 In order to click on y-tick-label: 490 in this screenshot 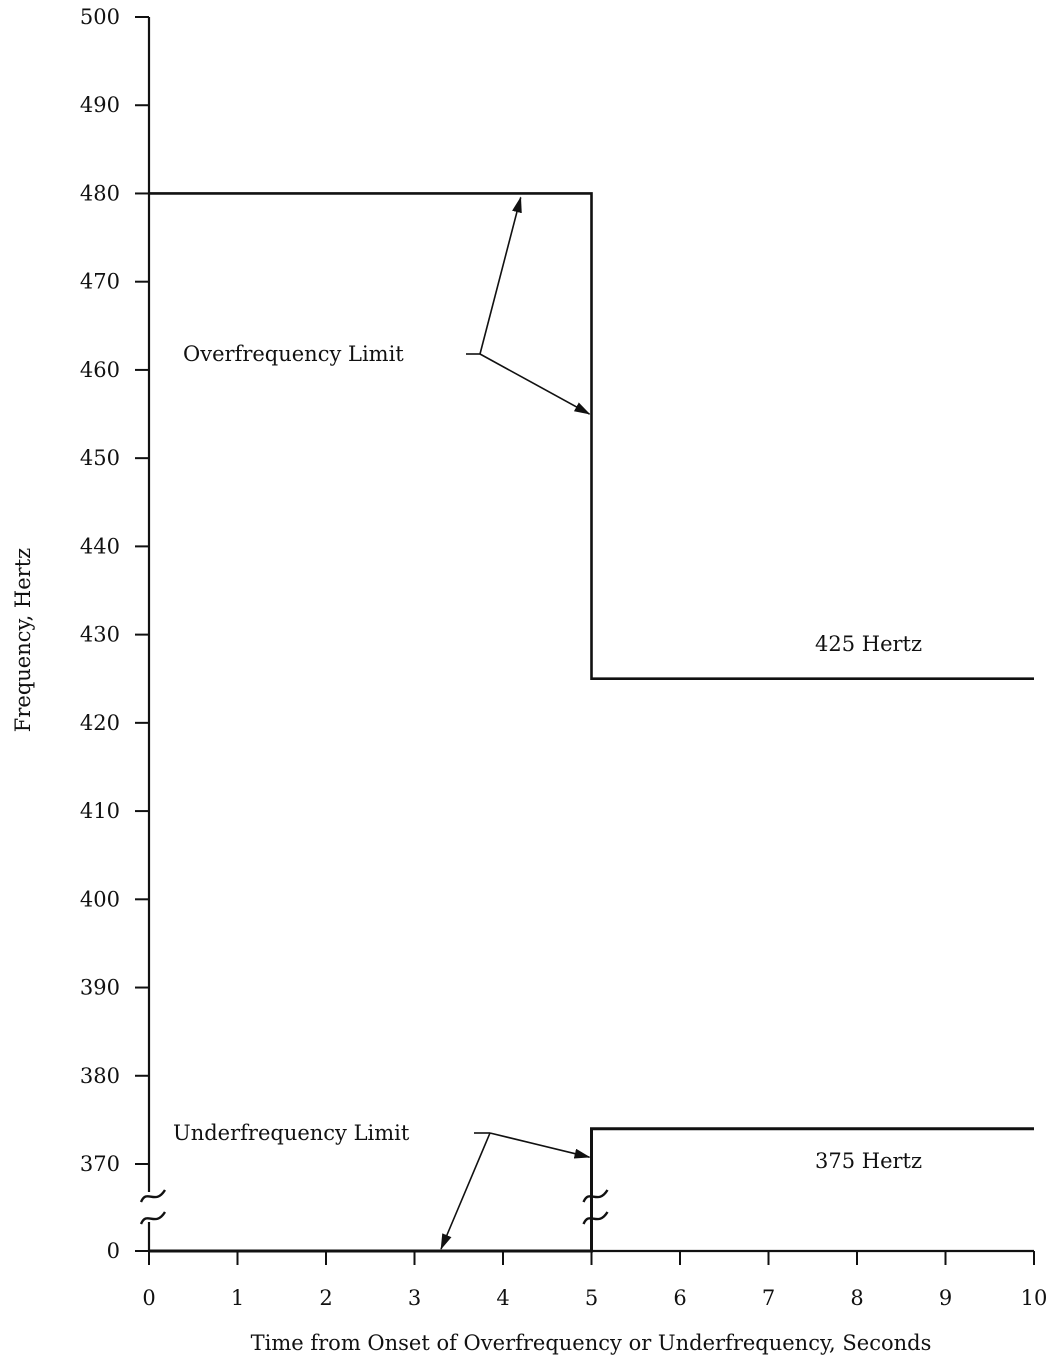, I will do `click(100, 105)`.